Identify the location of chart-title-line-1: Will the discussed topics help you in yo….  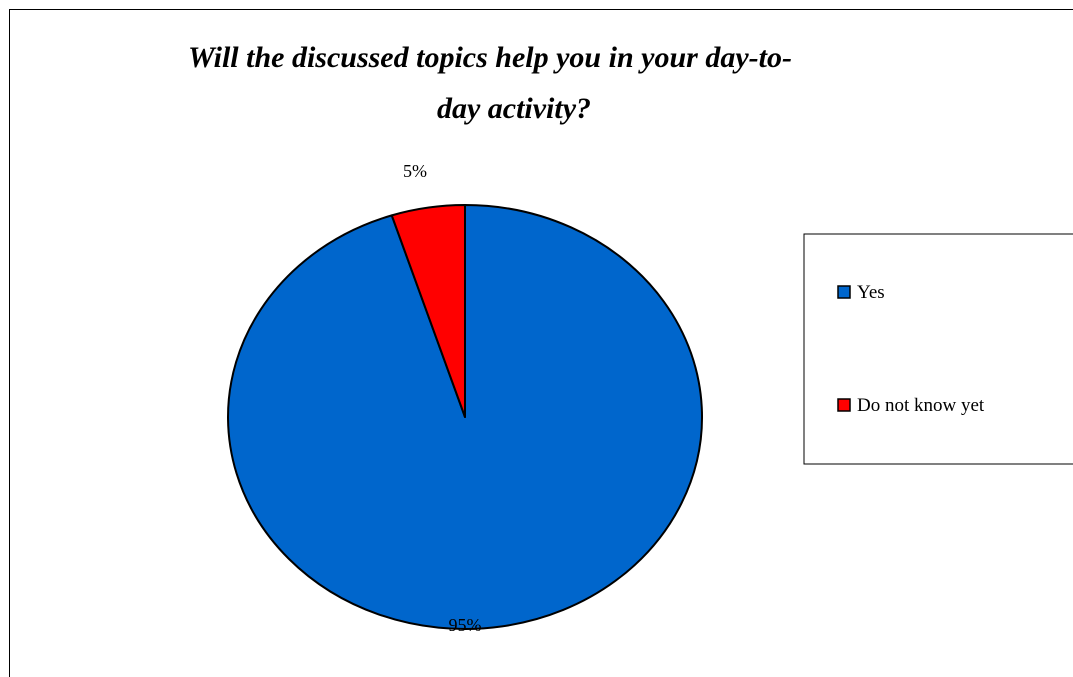
(490, 57).